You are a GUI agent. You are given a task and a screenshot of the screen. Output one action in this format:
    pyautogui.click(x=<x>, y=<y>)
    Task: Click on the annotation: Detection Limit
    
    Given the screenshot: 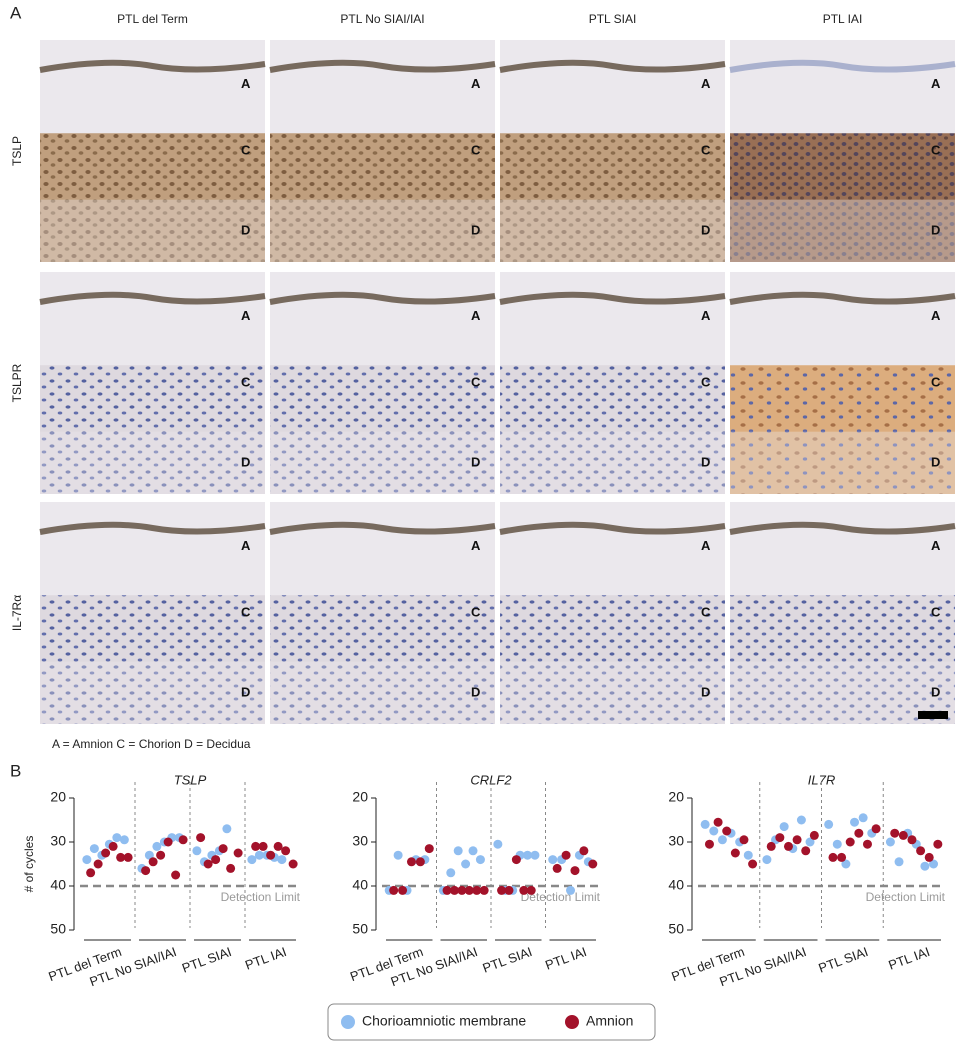 What is the action you would take?
    pyautogui.click(x=261, y=897)
    